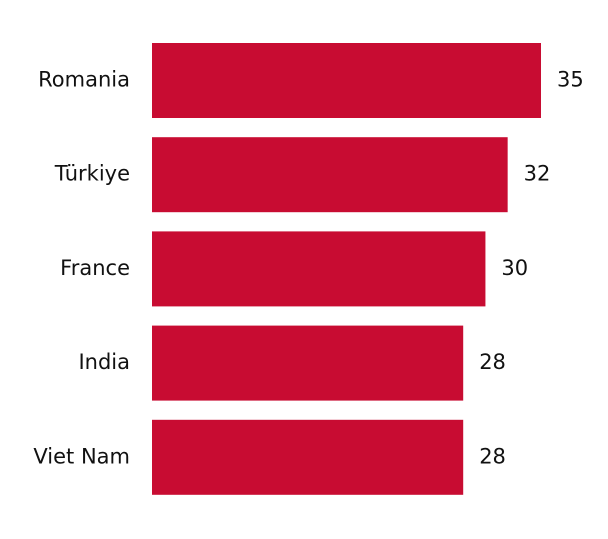 This screenshot has height=539, width=608. I want to click on value-label: 30, so click(514, 268).